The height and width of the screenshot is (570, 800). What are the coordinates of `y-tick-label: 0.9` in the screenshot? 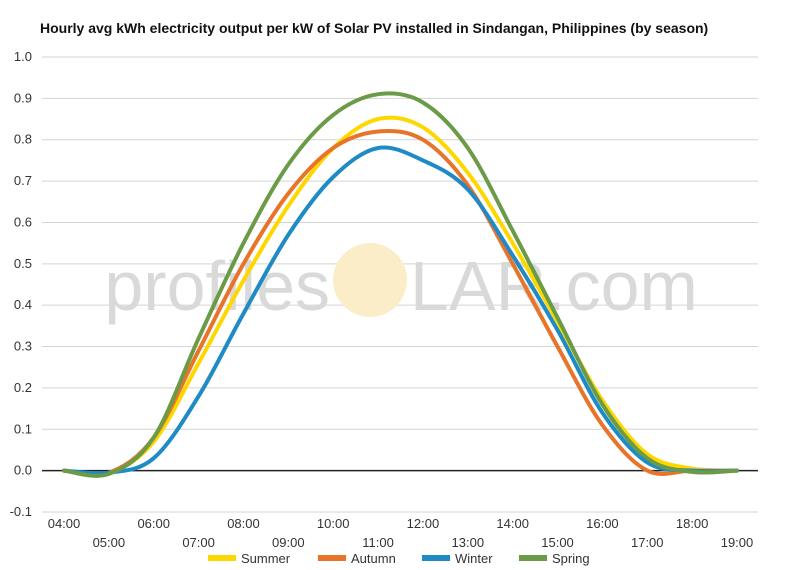 It's located at (23, 97).